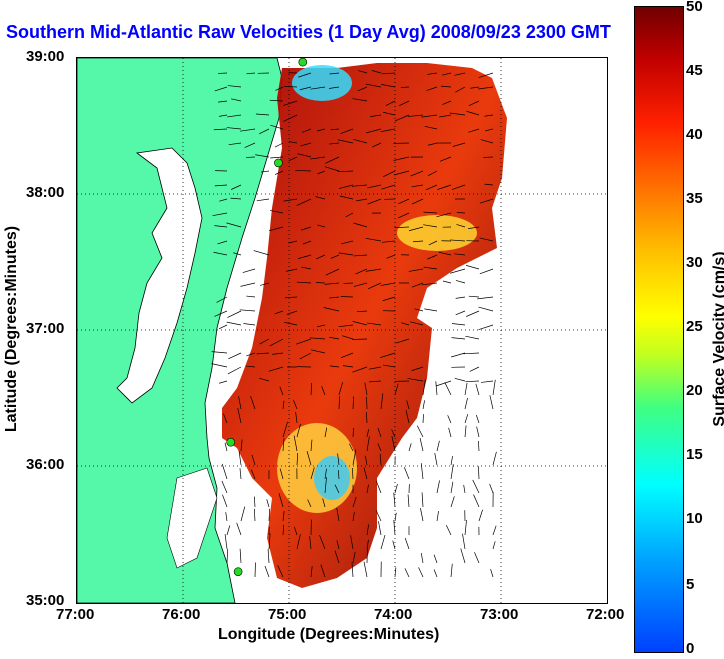  Describe the element at coordinates (45, 56) in the screenshot. I see `y-tick-0: 39:00` at that location.